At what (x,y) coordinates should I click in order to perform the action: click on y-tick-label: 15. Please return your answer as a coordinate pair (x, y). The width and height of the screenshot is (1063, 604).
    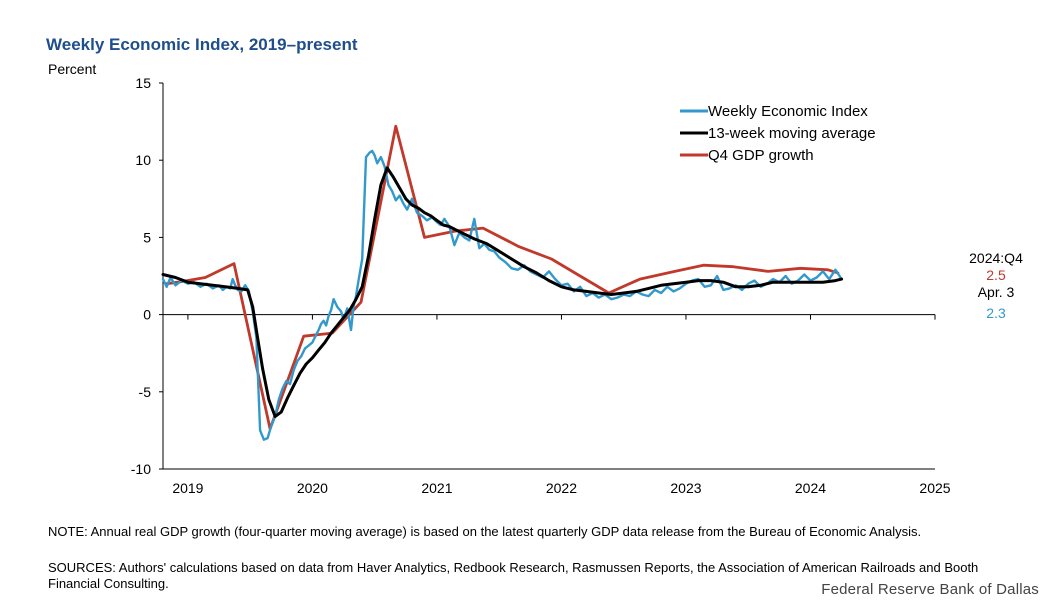
    Looking at the image, I should click on (143, 83).